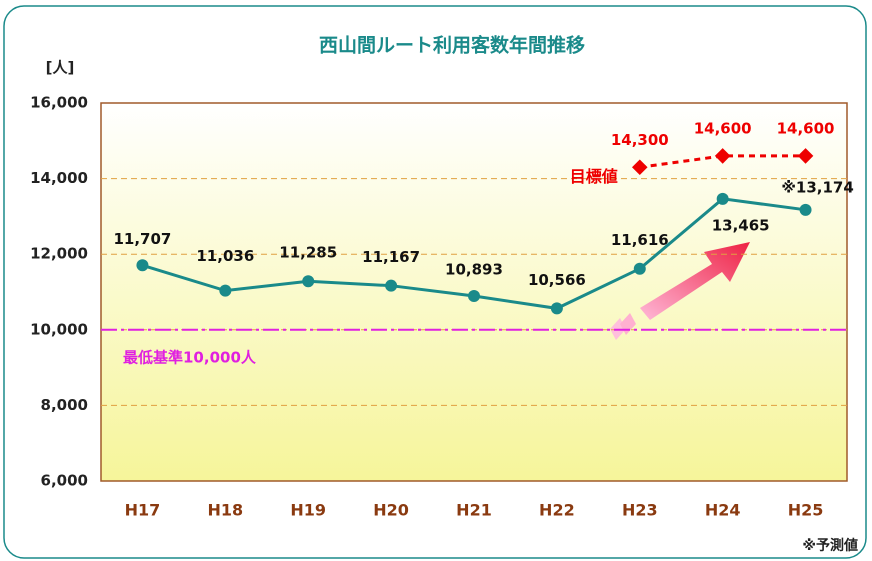 This screenshot has width=872, height=561. I want to click on value-label: 11,167, so click(391, 257).